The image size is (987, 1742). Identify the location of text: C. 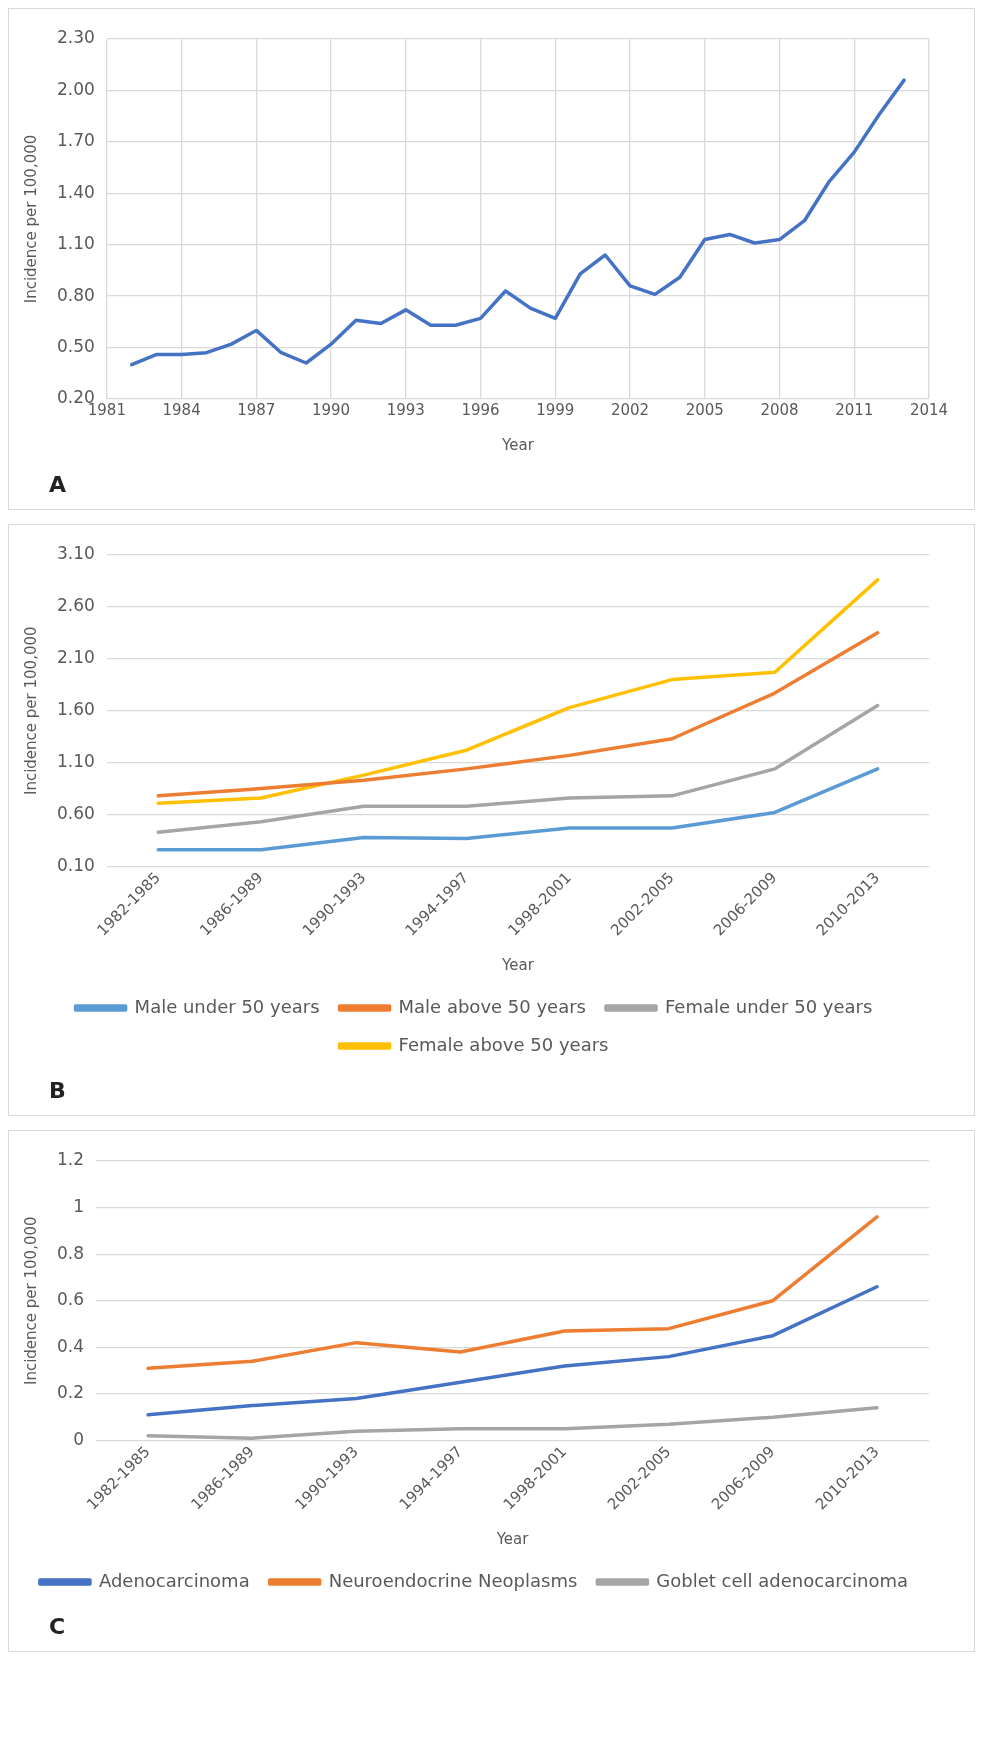
(57, 1626).